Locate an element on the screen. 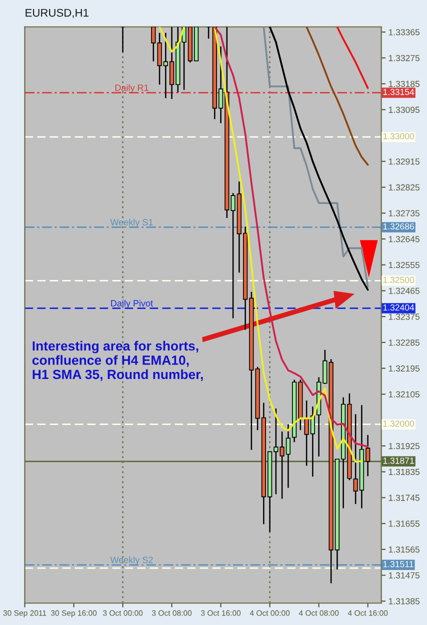 The width and height of the screenshot is (427, 625). y-tick-label: 1.31655 is located at coordinates (404, 523).